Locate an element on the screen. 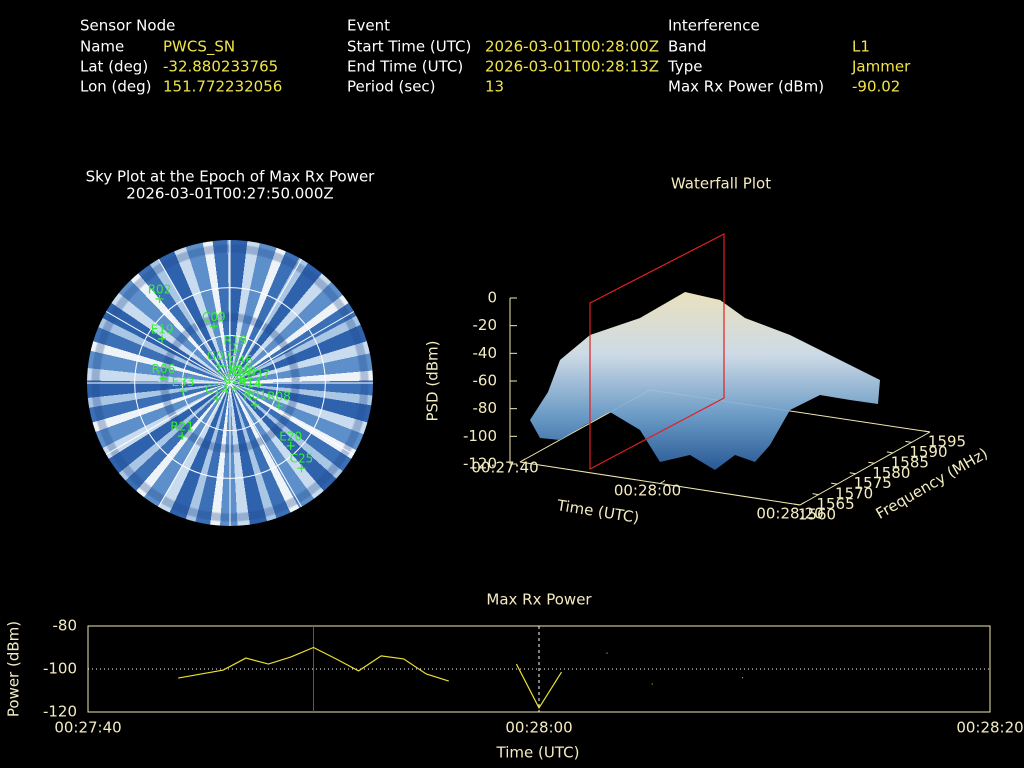 The image size is (1024, 768). field-label: Lat (deg) is located at coordinates (114, 67).